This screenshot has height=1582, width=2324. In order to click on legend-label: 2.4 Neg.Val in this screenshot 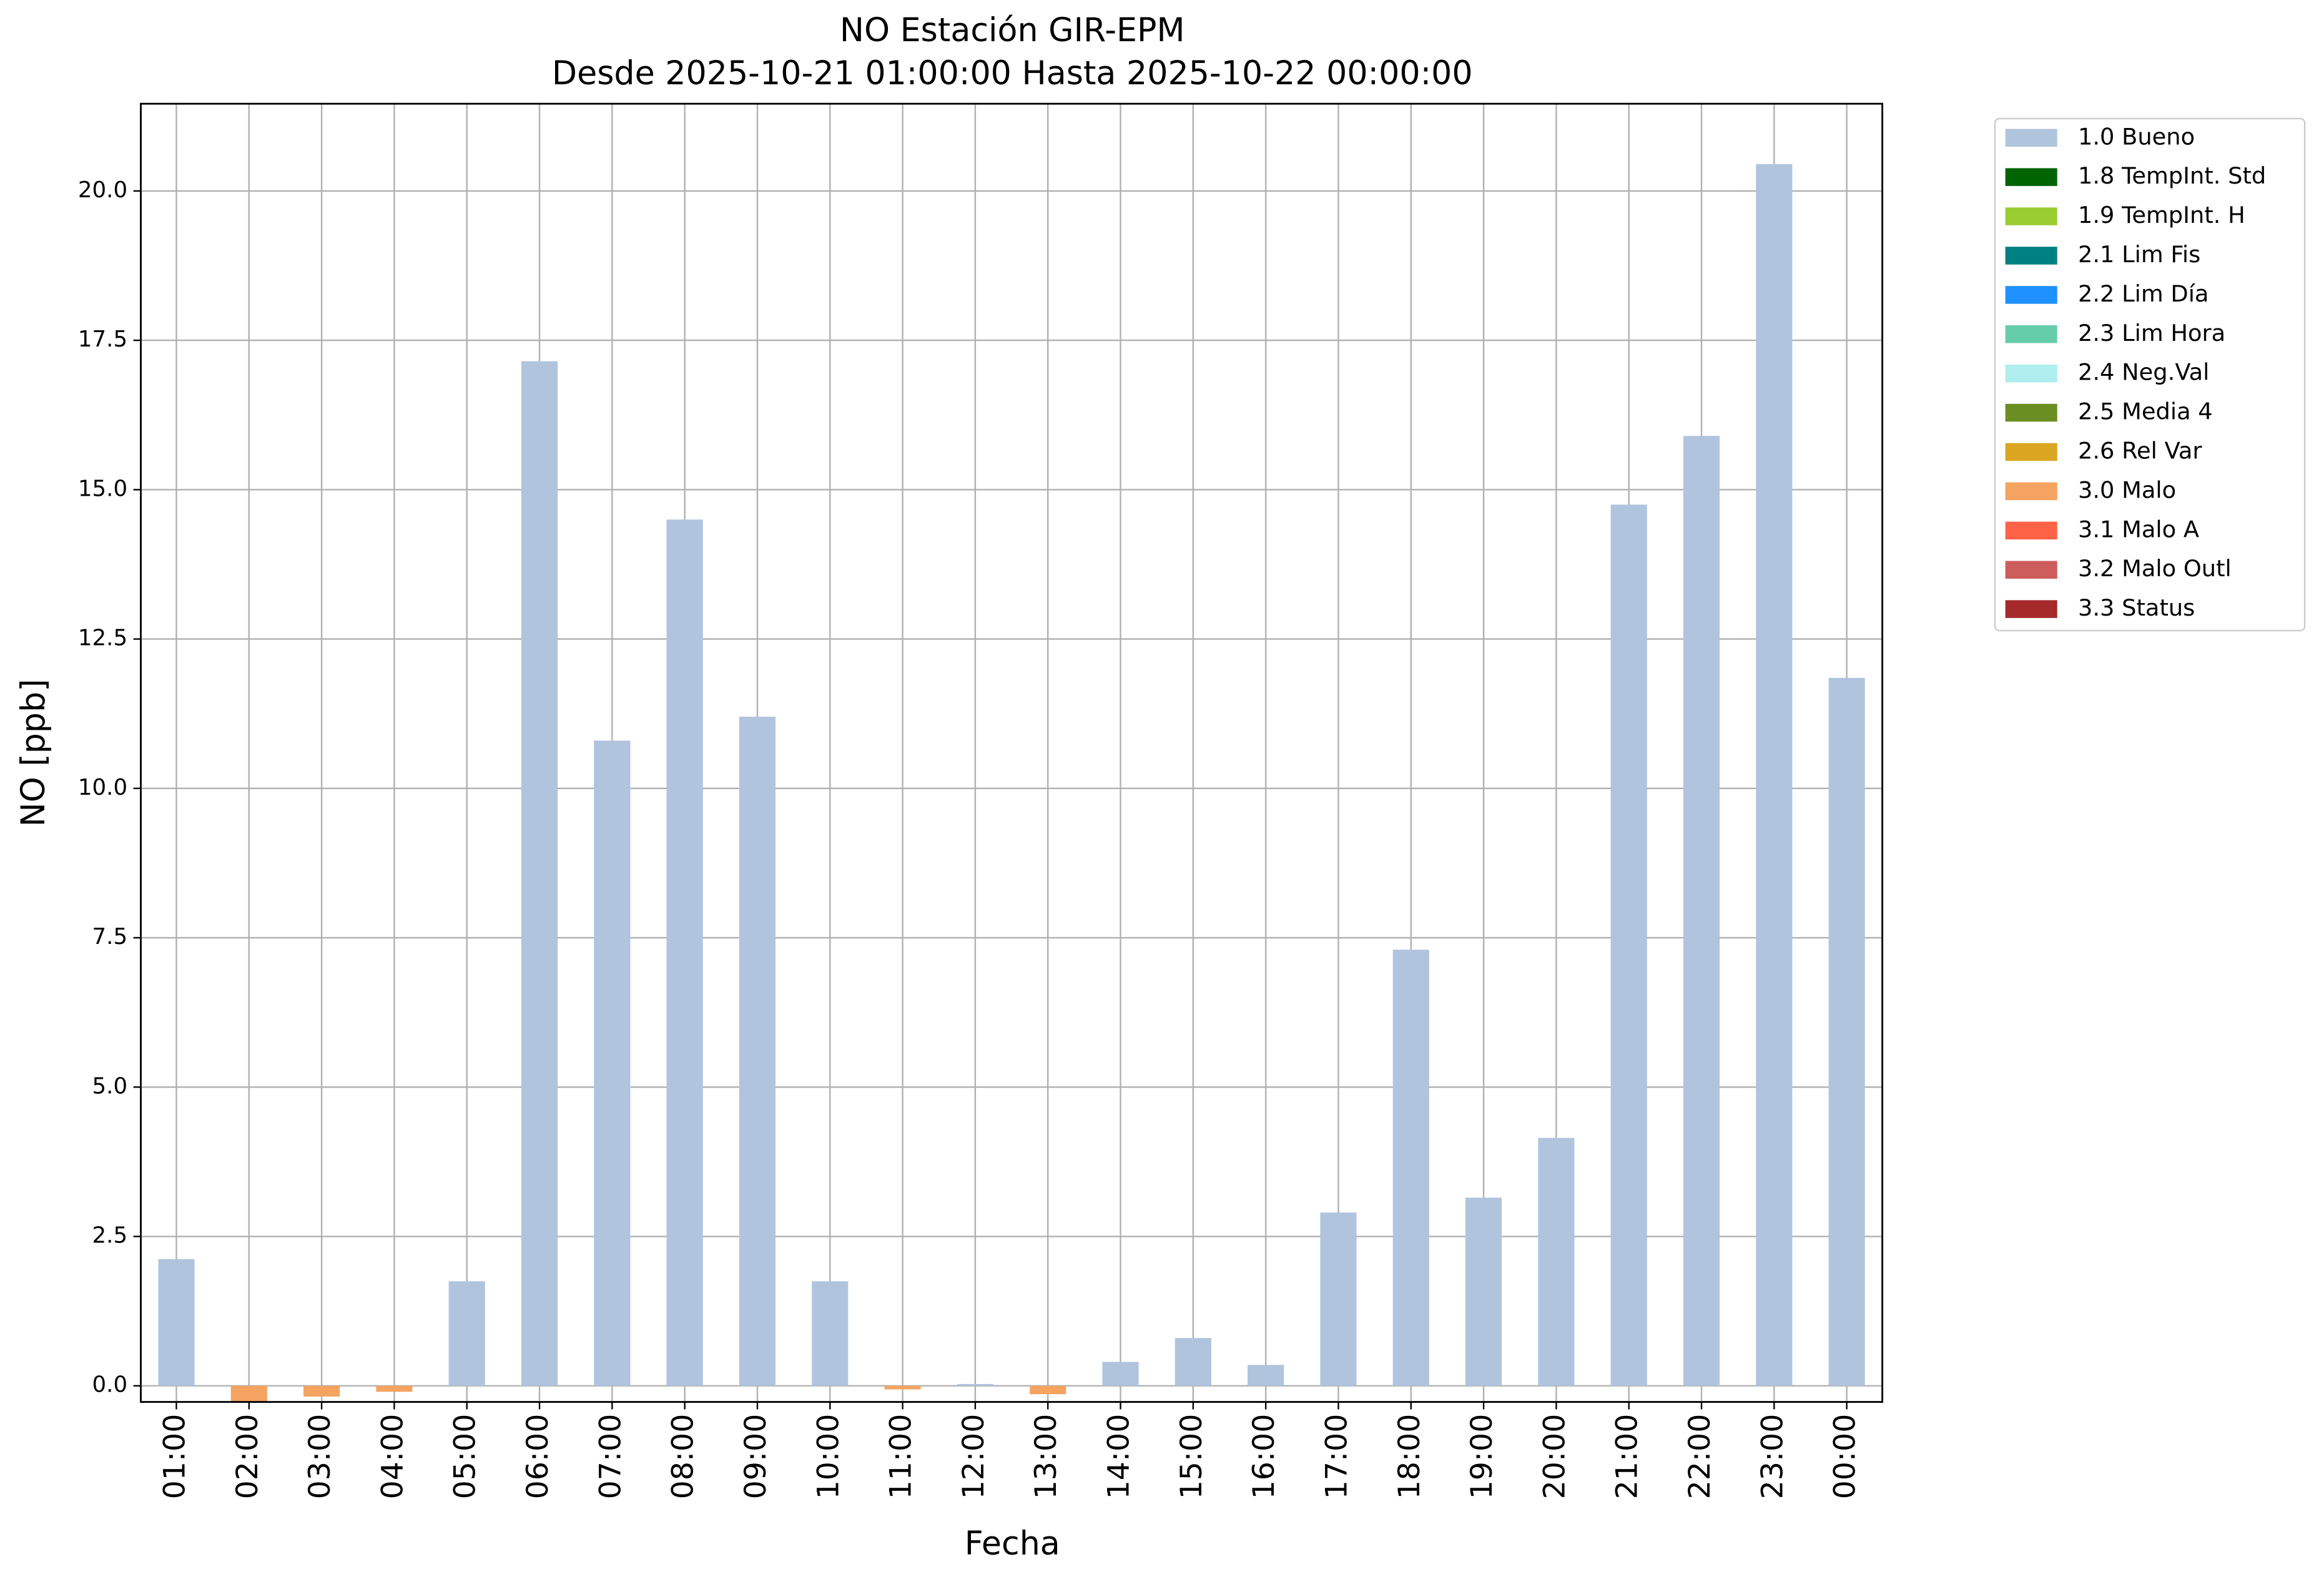, I will do `click(2143, 372)`.